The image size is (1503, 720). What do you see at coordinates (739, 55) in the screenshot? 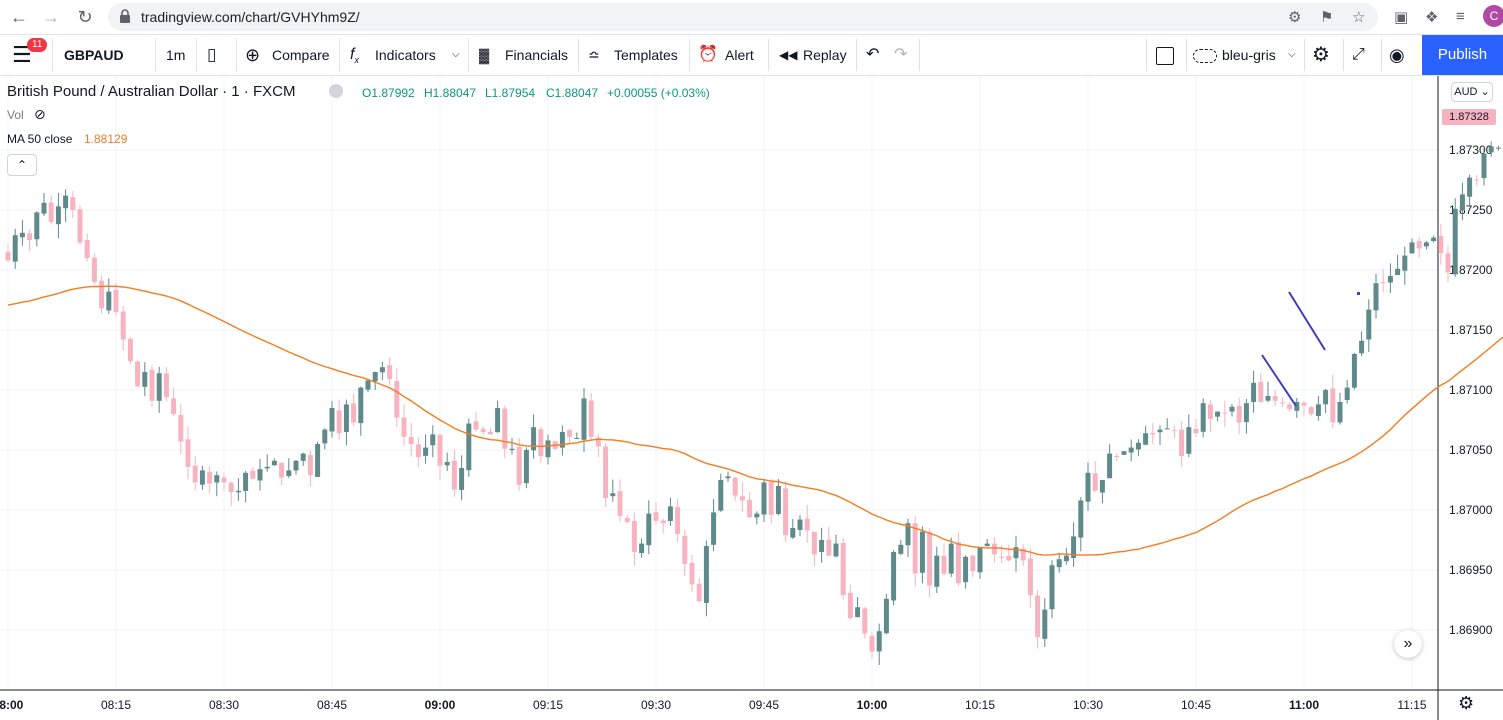
I see `alert-button: Alert` at bounding box center [739, 55].